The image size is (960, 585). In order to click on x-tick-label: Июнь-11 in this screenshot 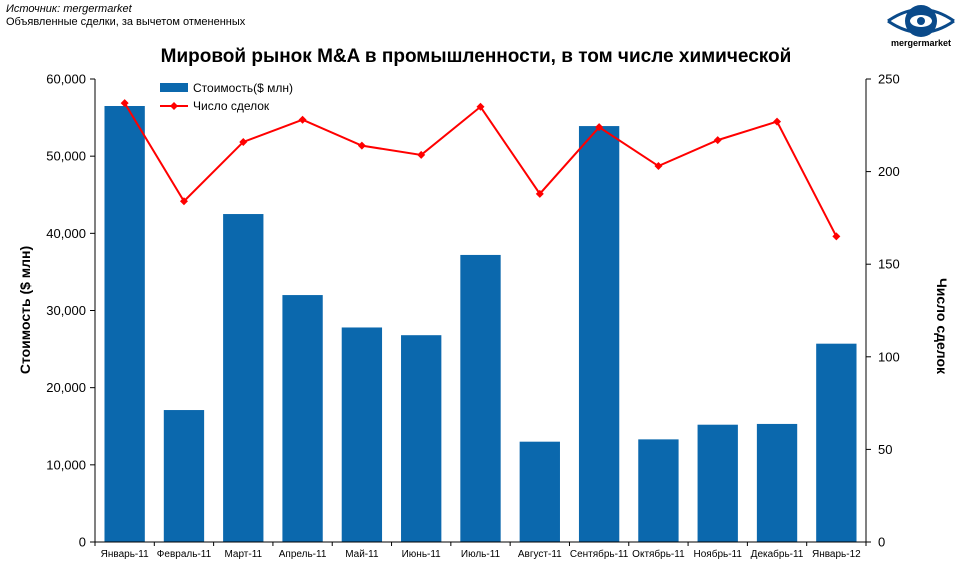, I will do `click(422, 554)`.